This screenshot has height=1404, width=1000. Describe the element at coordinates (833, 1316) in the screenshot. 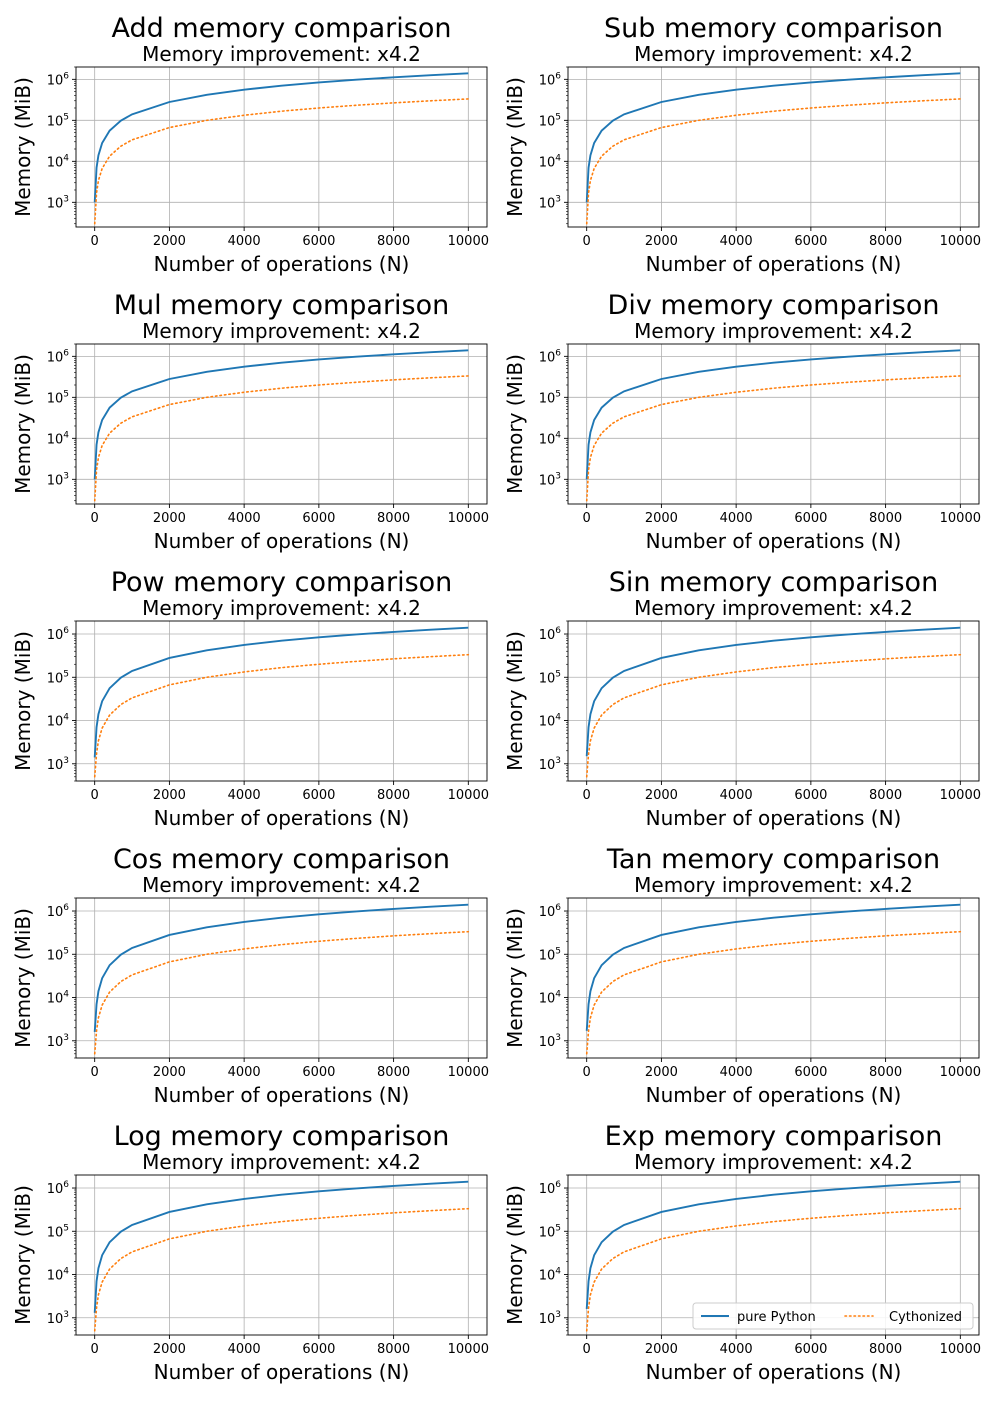

I see `legend: pure Python Cythonized` at that location.